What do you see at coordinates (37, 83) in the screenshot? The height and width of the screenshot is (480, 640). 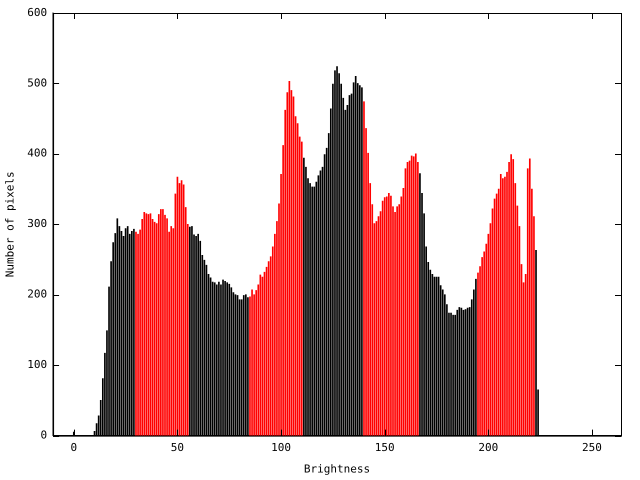 I see `y-tick-label: 500` at bounding box center [37, 83].